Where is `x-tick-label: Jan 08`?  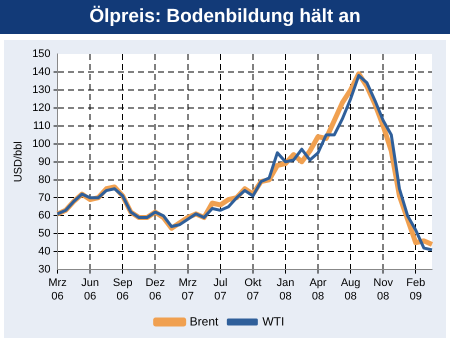 x-tick-label: Jan 08 is located at coordinates (285, 289).